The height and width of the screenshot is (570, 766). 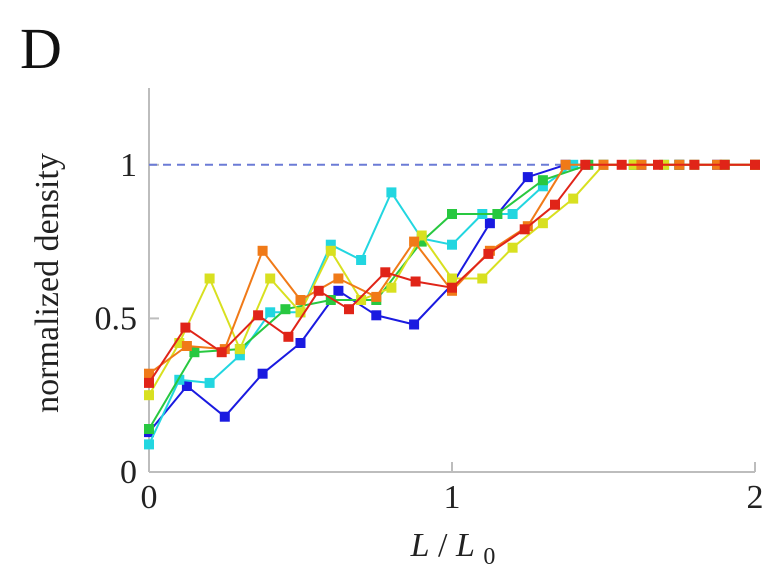 I want to click on y-tick-label: 0, so click(x=128, y=472).